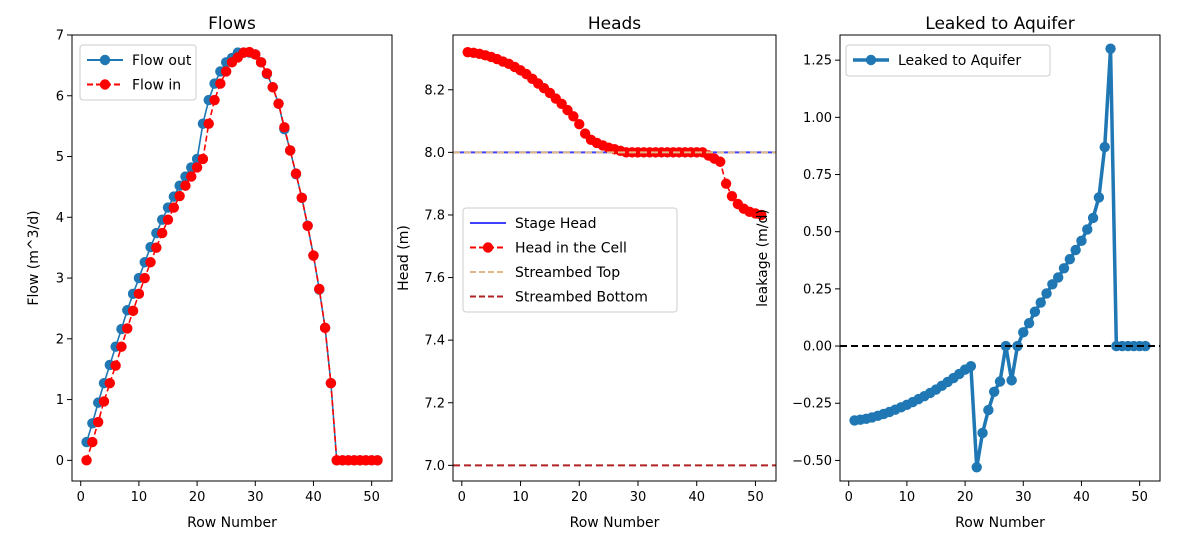 Image resolution: width=1185 pixels, height=546 pixels. Describe the element at coordinates (156, 86) in the screenshot. I see `legend-label: Flow in` at that location.